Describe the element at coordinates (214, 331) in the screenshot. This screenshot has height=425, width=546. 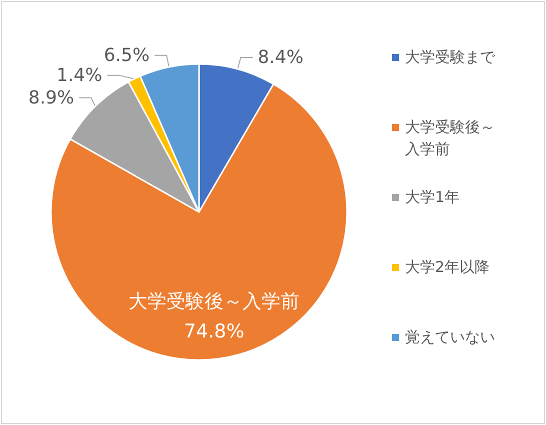
I see `data-label: 74.8%` at that location.